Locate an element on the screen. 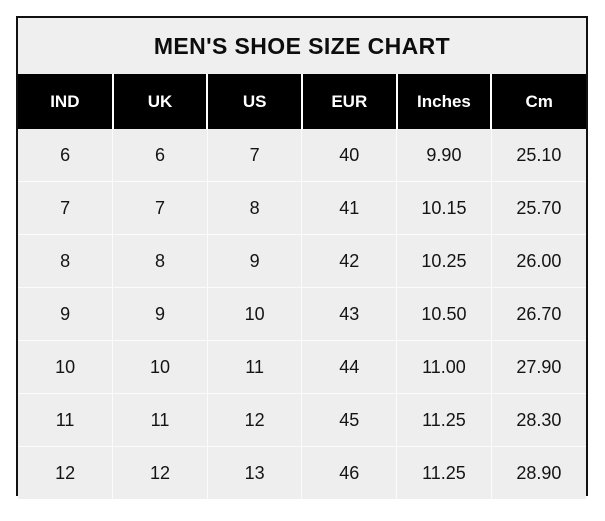 The image size is (605, 521). table-row: 8 8 9 42 10.25 26.00 is located at coordinates (302, 261).